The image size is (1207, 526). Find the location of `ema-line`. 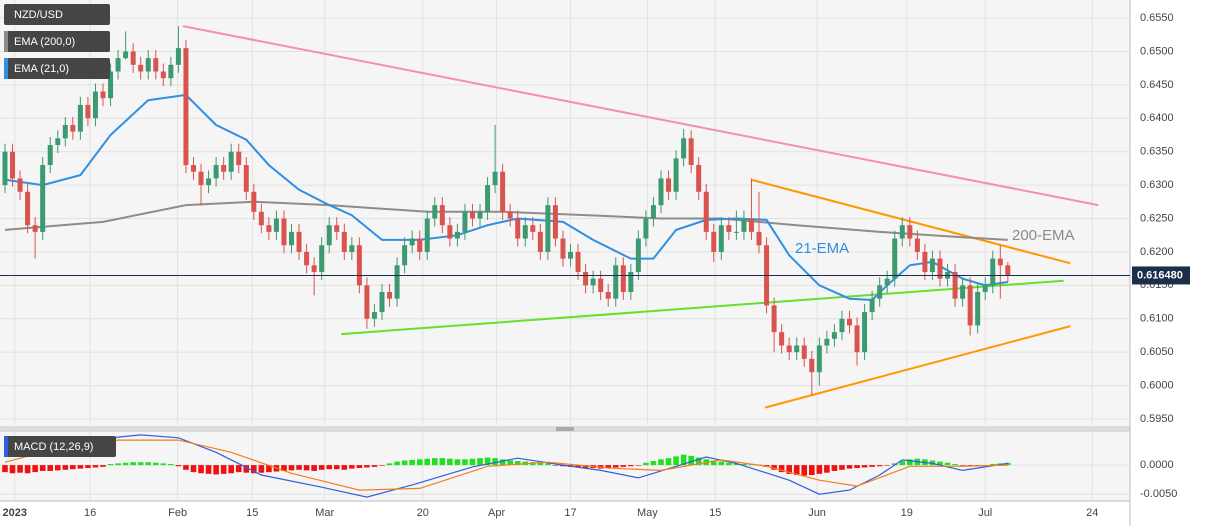

ema-line is located at coordinates (506, 220).